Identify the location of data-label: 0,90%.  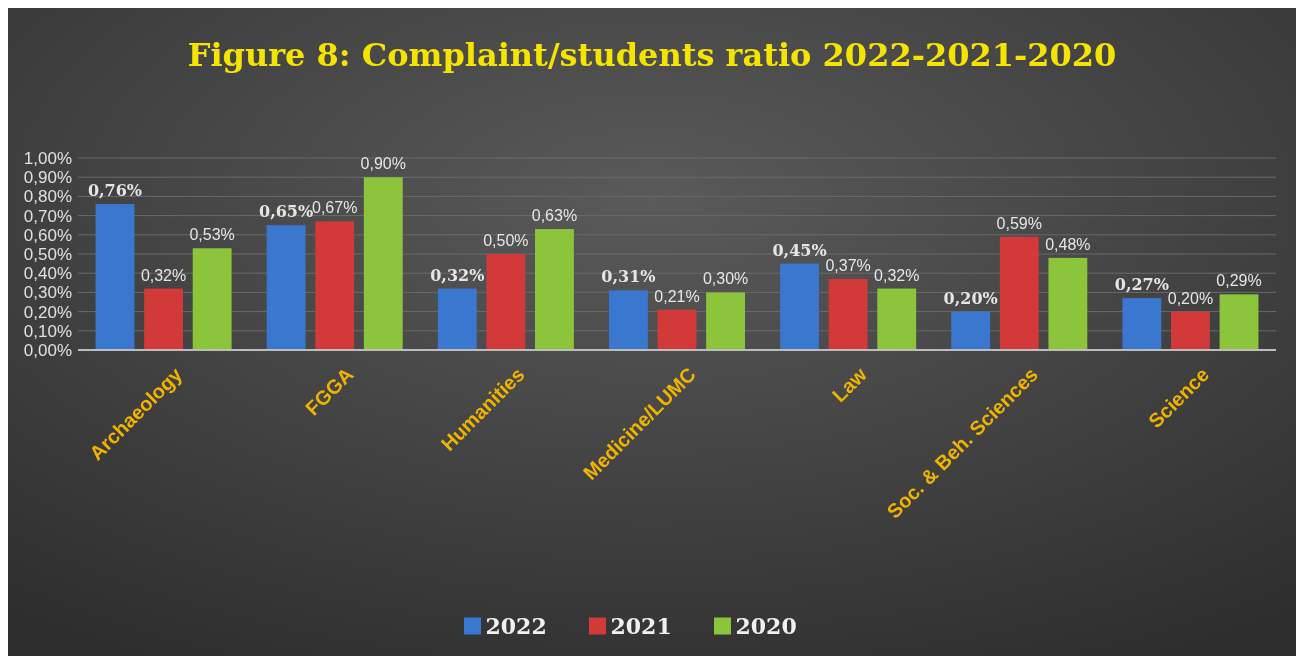
(383, 164).